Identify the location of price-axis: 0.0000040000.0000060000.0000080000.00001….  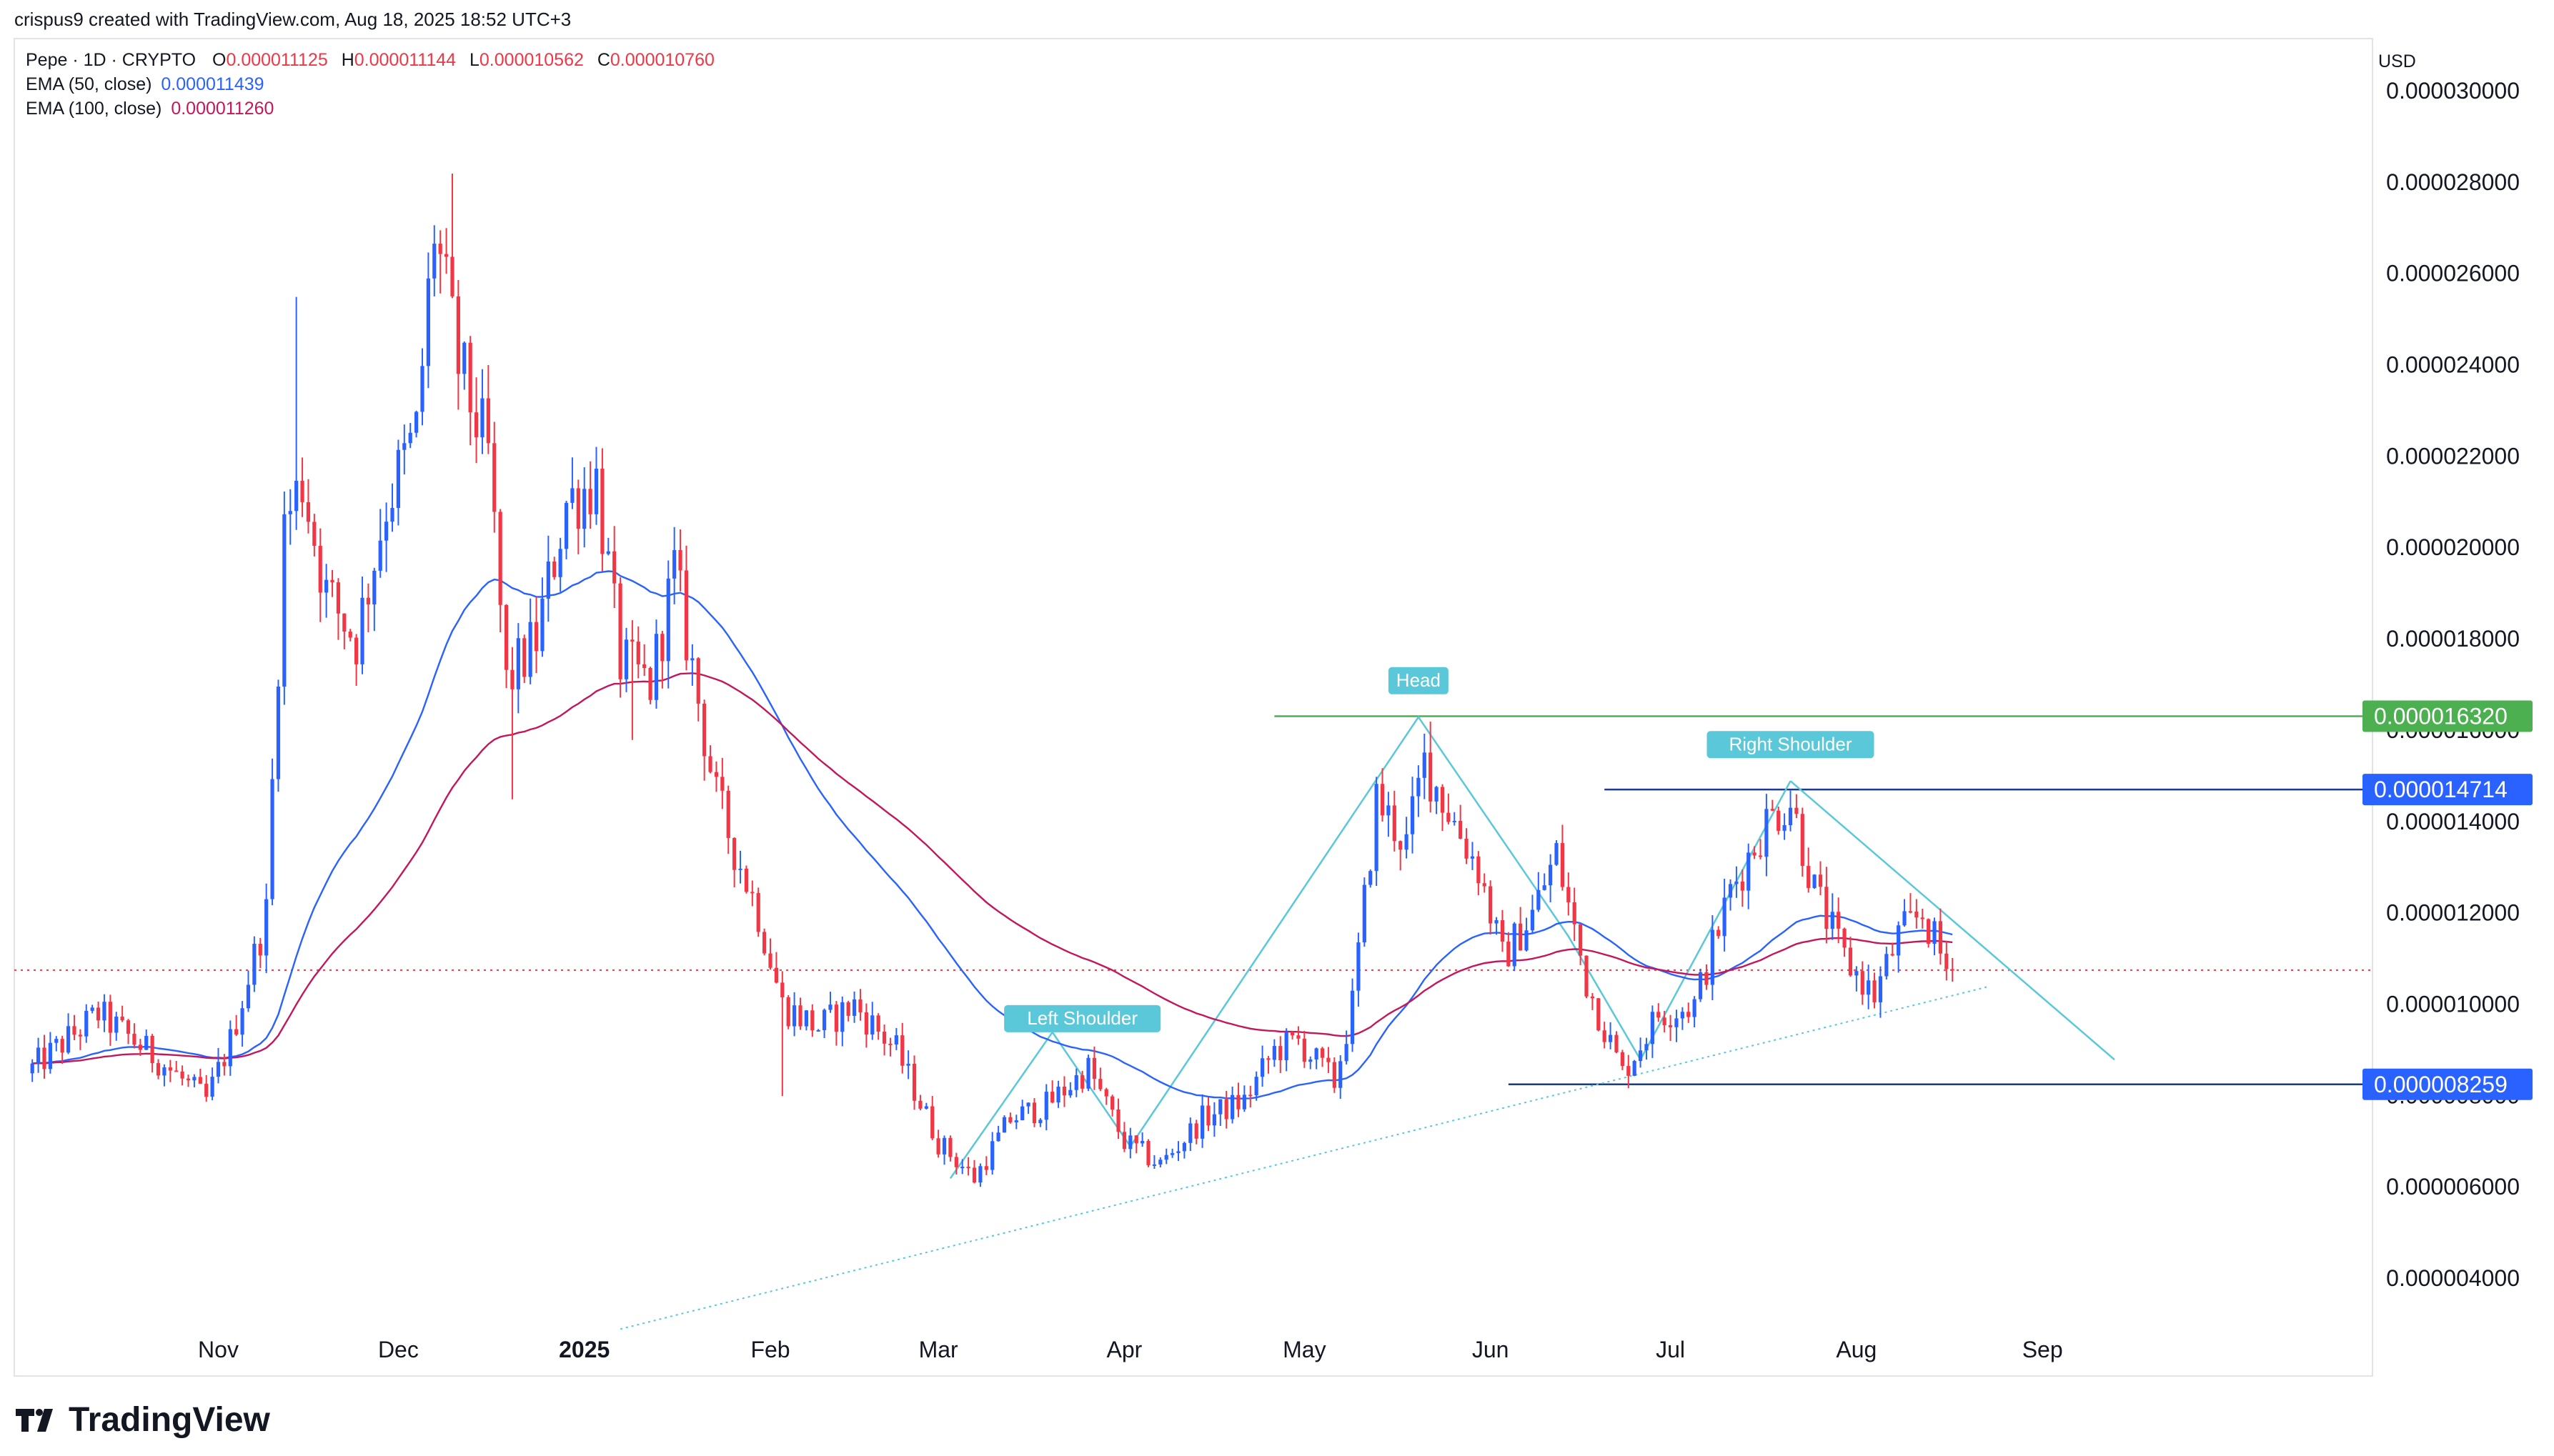
(2447, 684).